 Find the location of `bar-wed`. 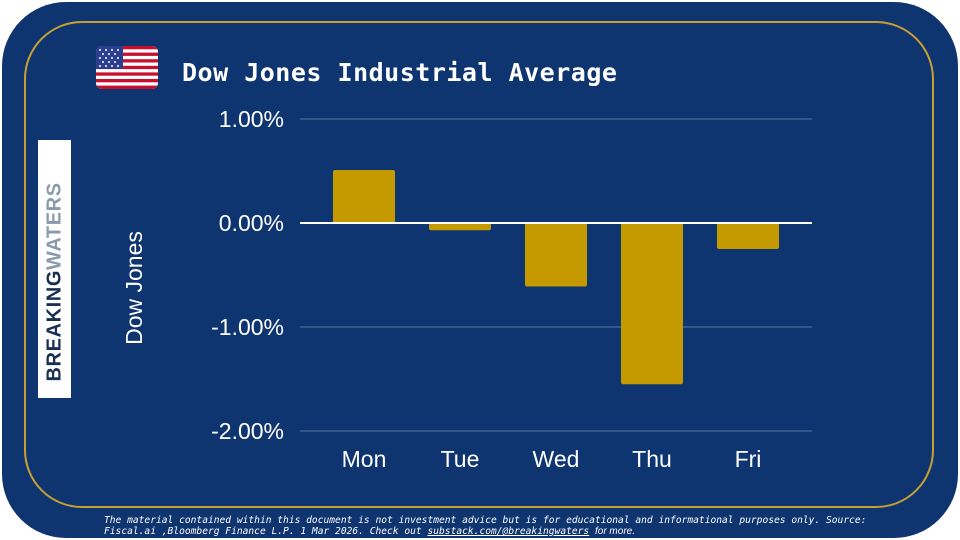

bar-wed is located at coordinates (556, 255).